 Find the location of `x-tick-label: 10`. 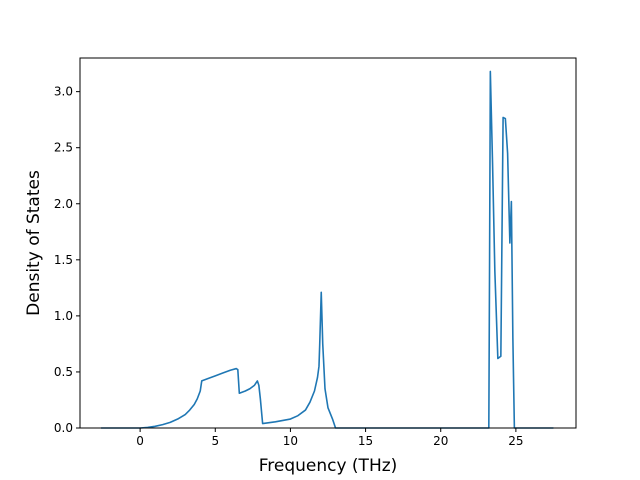

x-tick-label: 10 is located at coordinates (290, 441).